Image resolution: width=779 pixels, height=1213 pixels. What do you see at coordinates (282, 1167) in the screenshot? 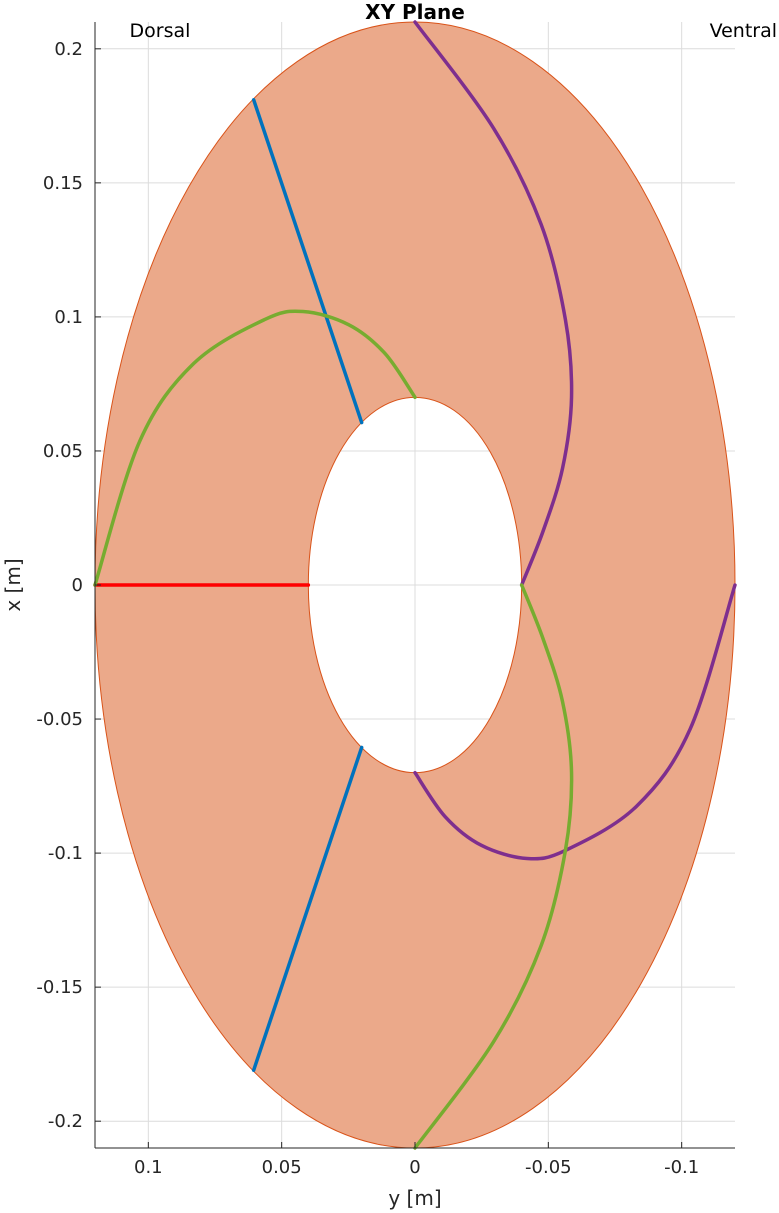
I see `x-tick-label-1: 0.05` at bounding box center [282, 1167].